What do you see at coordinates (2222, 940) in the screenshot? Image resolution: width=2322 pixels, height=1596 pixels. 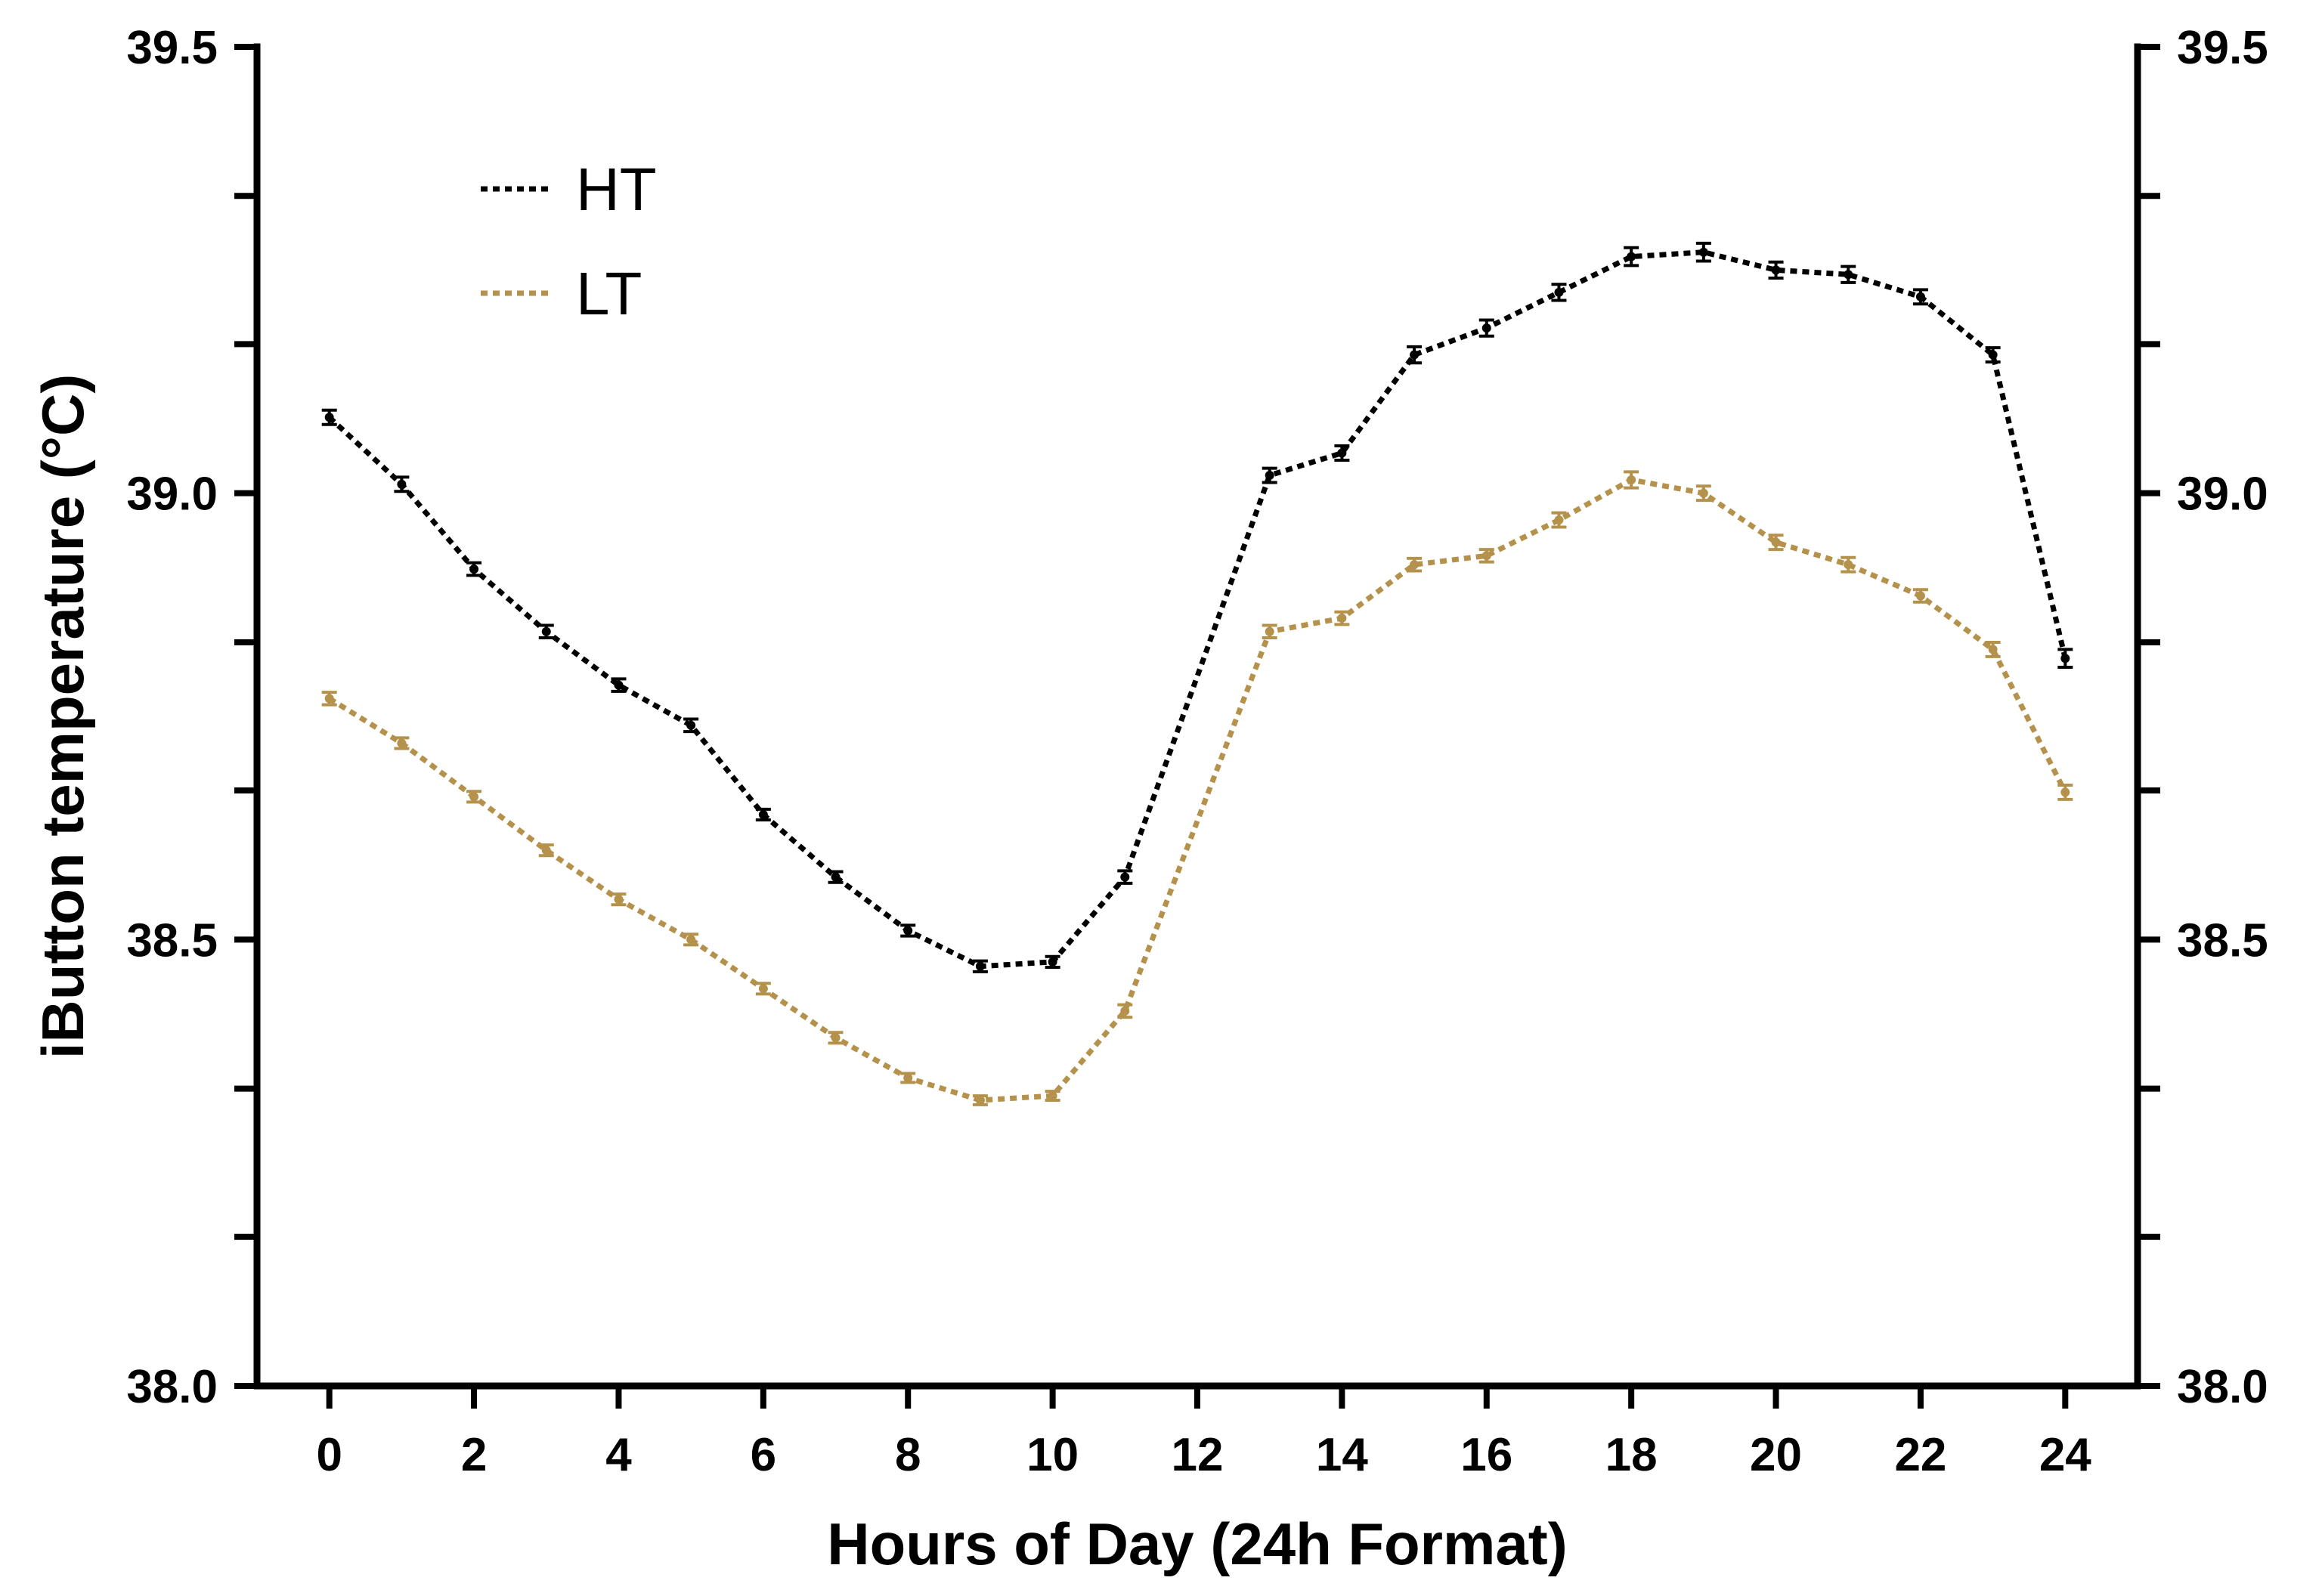 I see `right-y-tick-label: 38.5` at bounding box center [2222, 940].